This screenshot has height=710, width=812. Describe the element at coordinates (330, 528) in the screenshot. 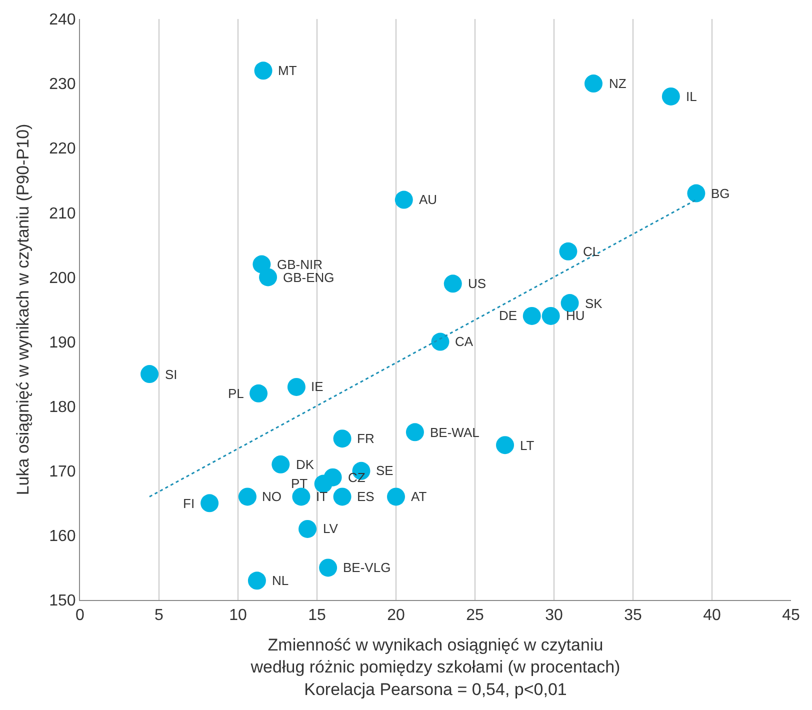

I see `annotation: LV` at that location.